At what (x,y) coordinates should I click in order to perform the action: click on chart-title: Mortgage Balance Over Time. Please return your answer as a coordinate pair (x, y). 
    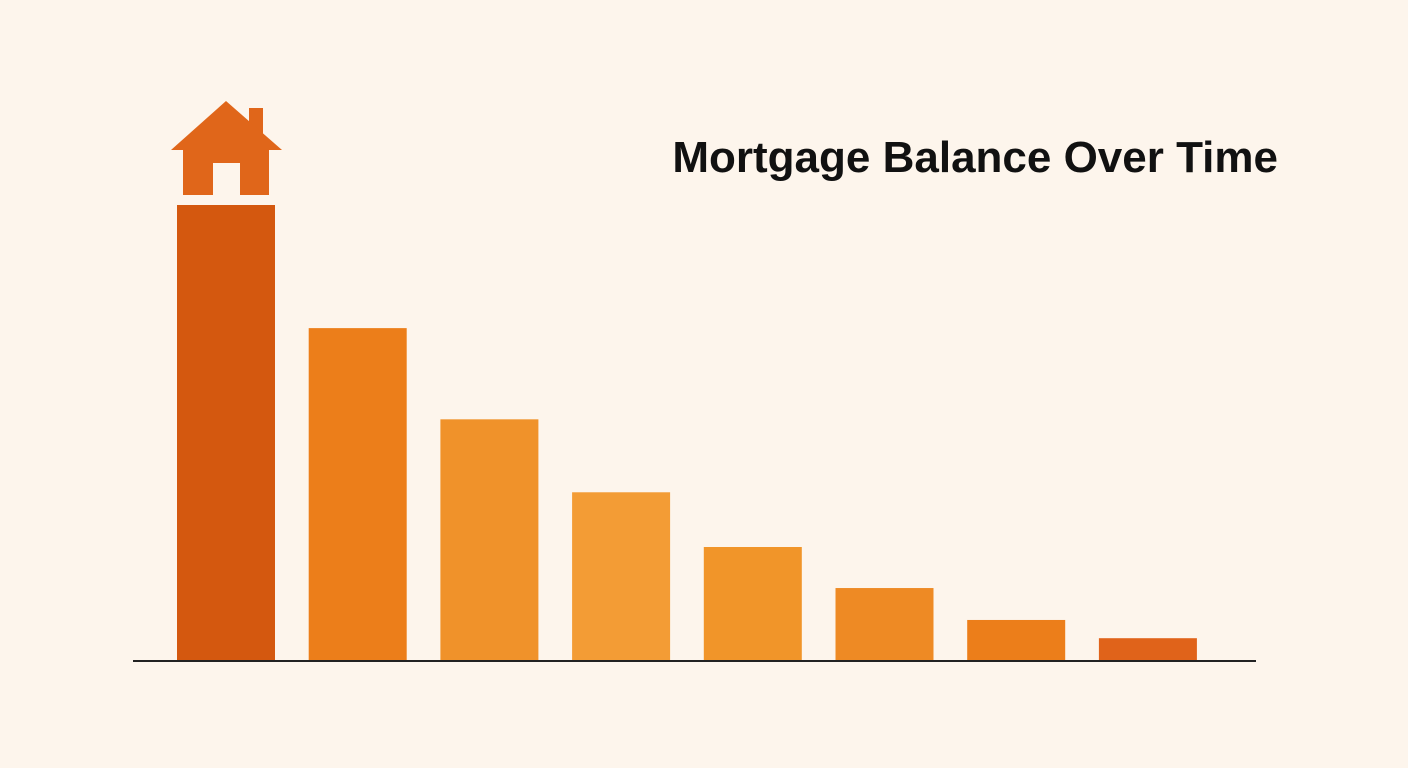
    Looking at the image, I should click on (975, 157).